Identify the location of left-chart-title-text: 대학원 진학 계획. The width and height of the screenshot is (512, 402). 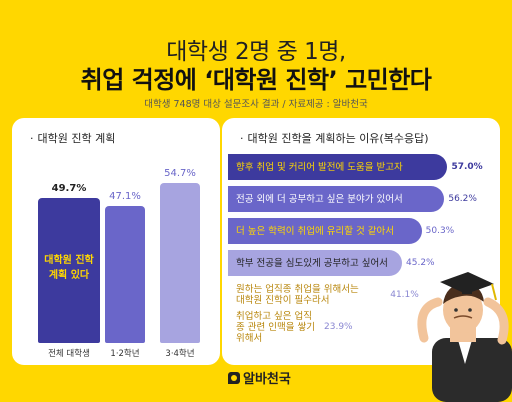
(76, 138).